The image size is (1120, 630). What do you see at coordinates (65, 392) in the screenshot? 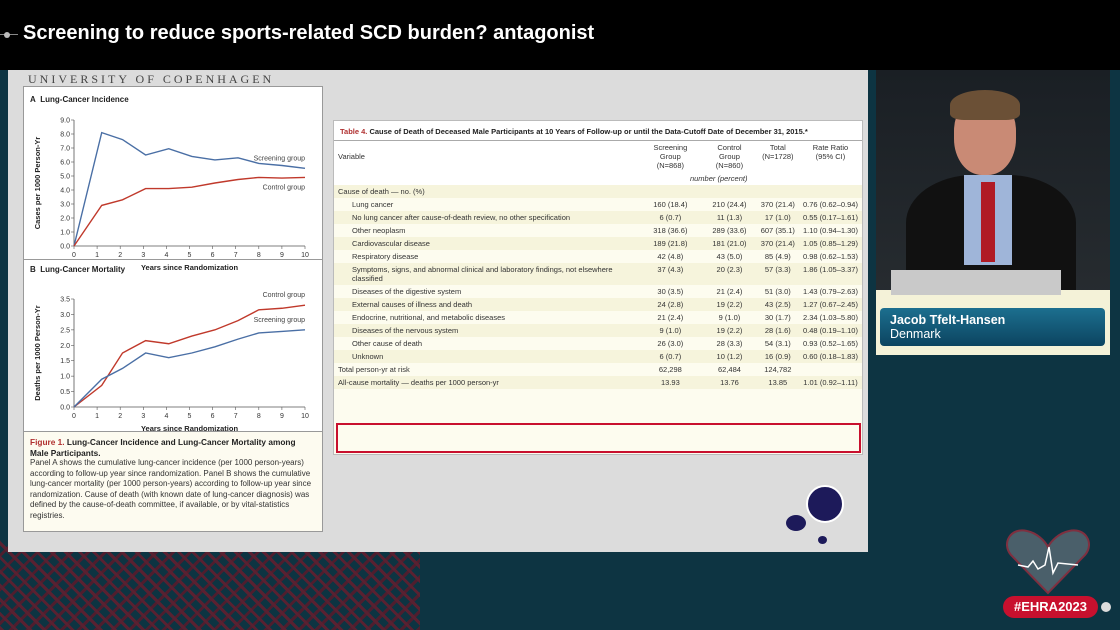
I see `y-tick-label: 0.5` at bounding box center [65, 392].